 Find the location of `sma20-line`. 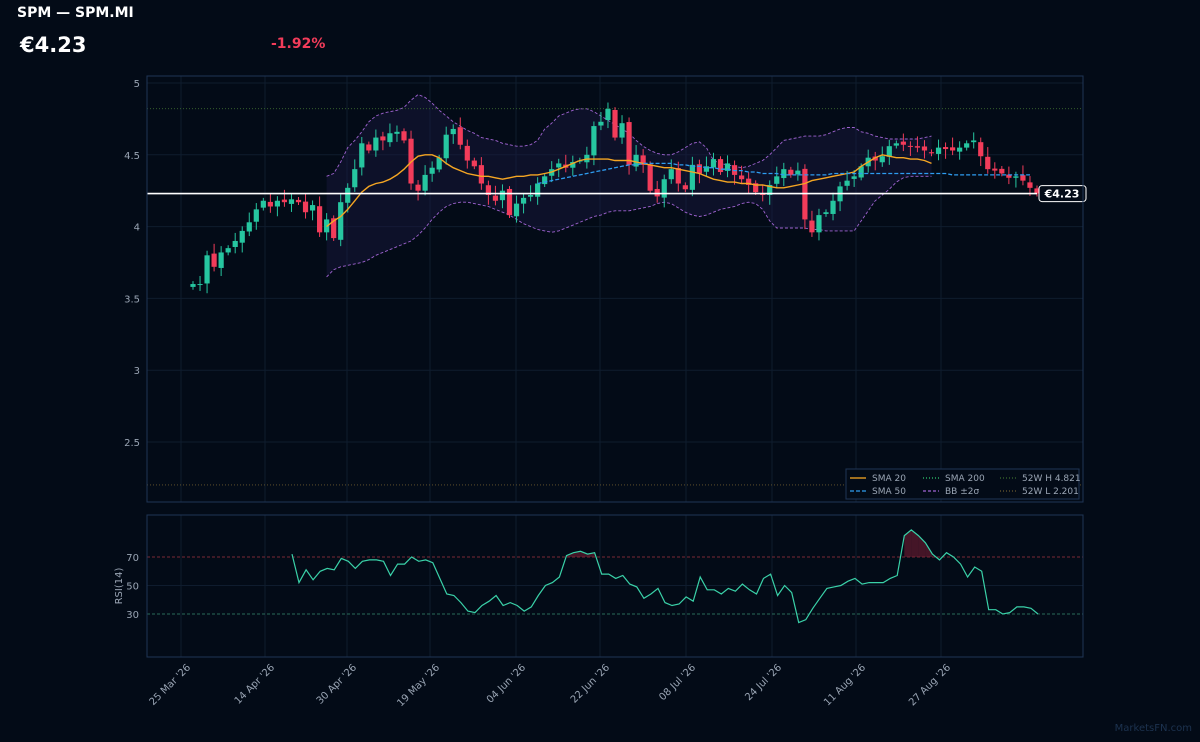

sma20-line is located at coordinates (629, 191).